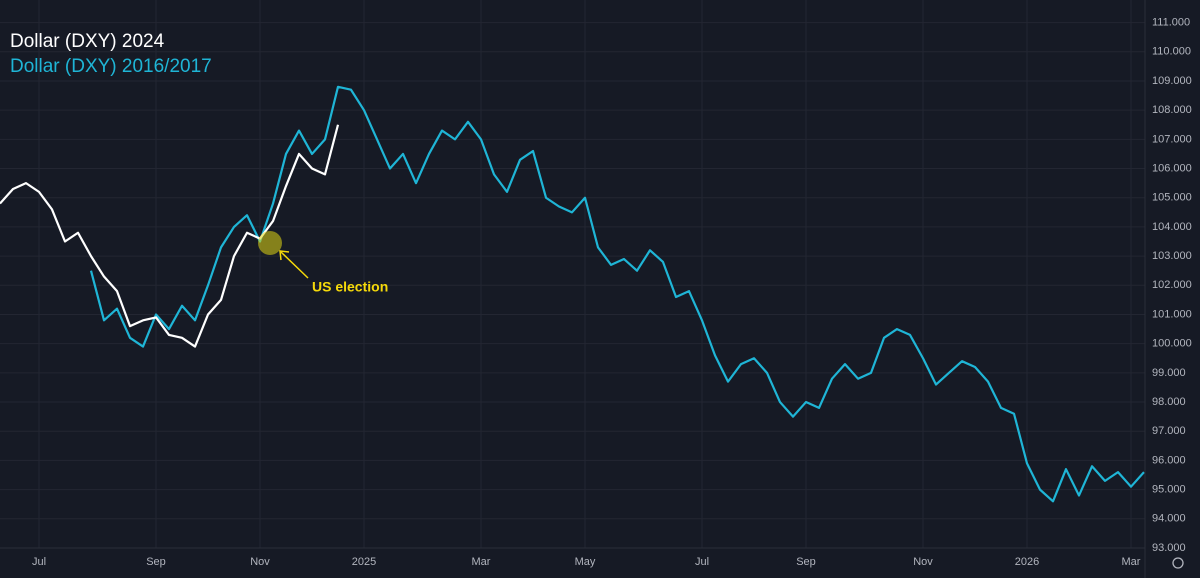 This screenshot has width=1200, height=578. I want to click on highlight-circle, so click(270, 243).